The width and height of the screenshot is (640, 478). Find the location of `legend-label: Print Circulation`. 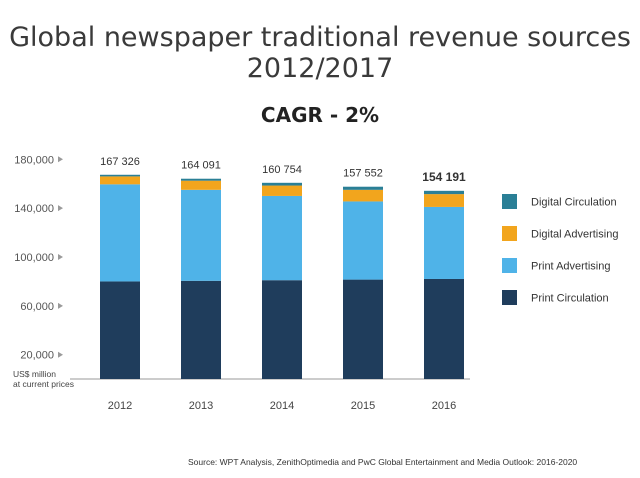

legend-label: Print Circulation is located at coordinates (570, 299).